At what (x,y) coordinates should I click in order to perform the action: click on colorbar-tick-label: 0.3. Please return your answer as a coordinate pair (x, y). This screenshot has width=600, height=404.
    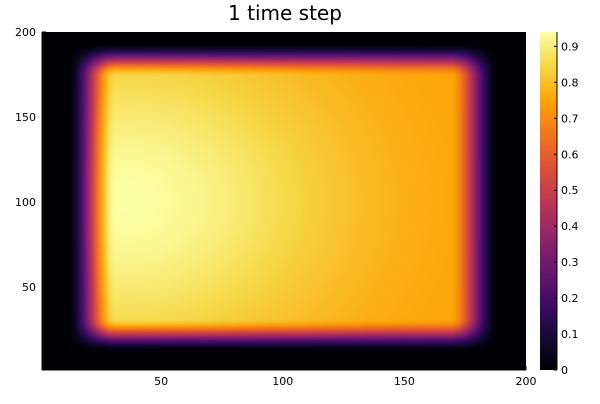
    Looking at the image, I should click on (570, 262).